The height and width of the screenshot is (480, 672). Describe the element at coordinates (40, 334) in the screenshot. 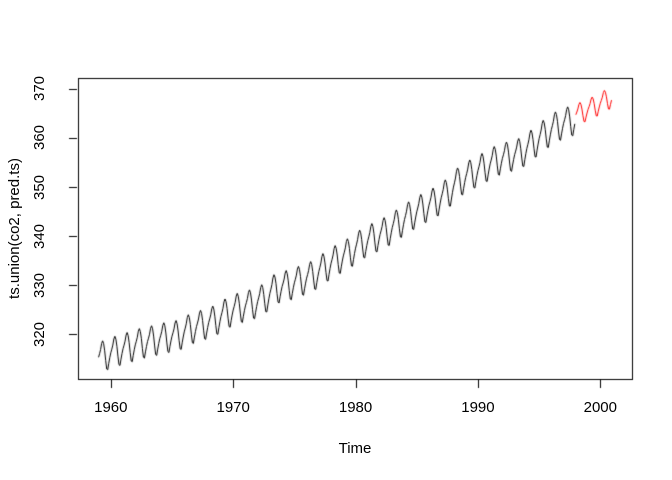

I see `y-tick-label-320: 320` at that location.